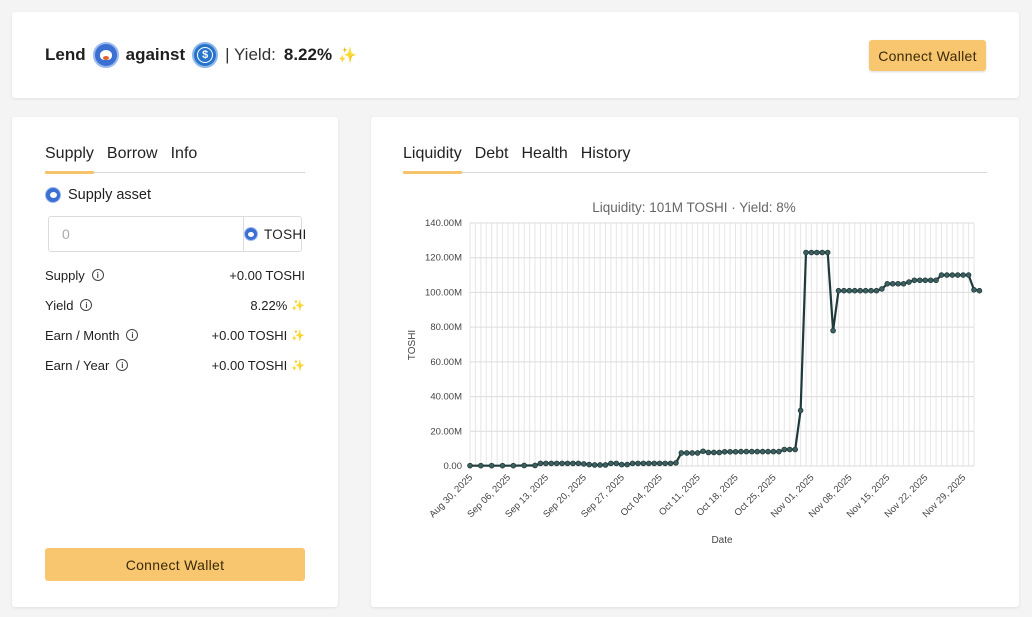  Describe the element at coordinates (205, 55) in the screenshot. I see `usdc-icon: $` at that location.